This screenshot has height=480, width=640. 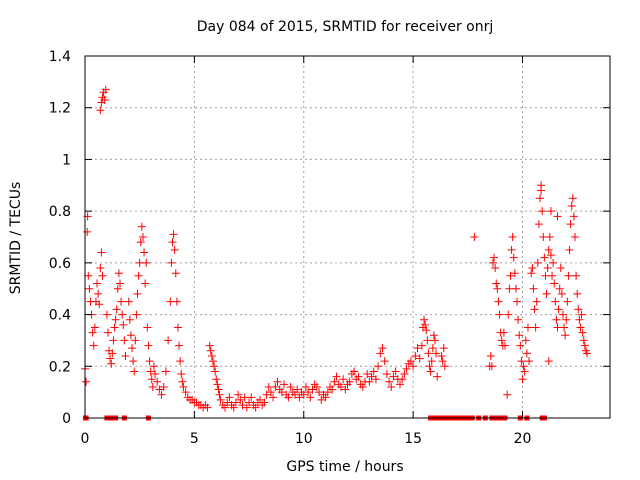 What do you see at coordinates (60, 57) in the screenshot?
I see `y-tick-label: 1.4` at bounding box center [60, 57].